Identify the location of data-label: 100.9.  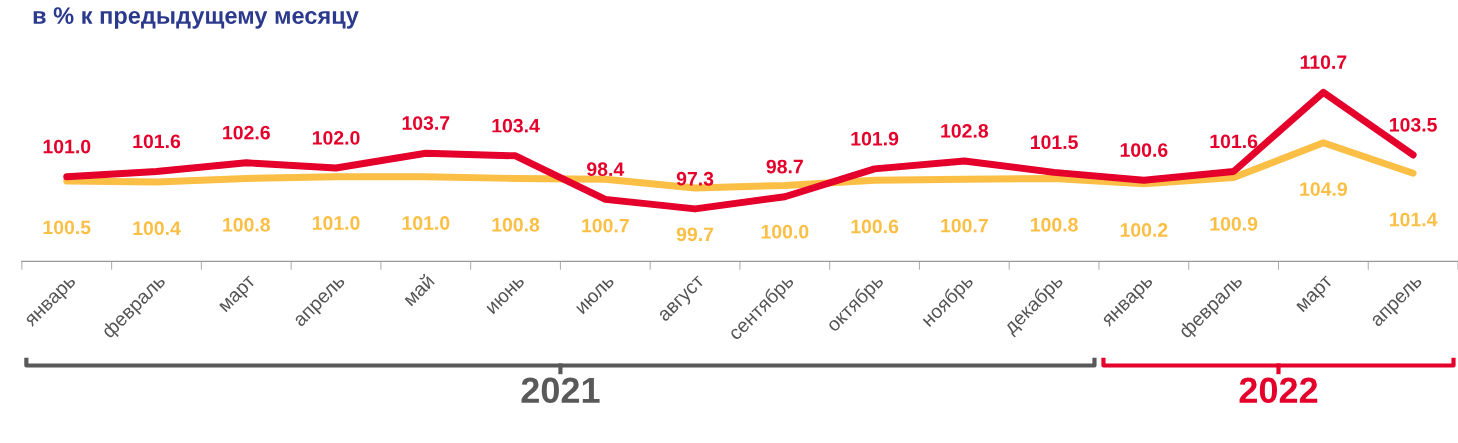
(1234, 223).